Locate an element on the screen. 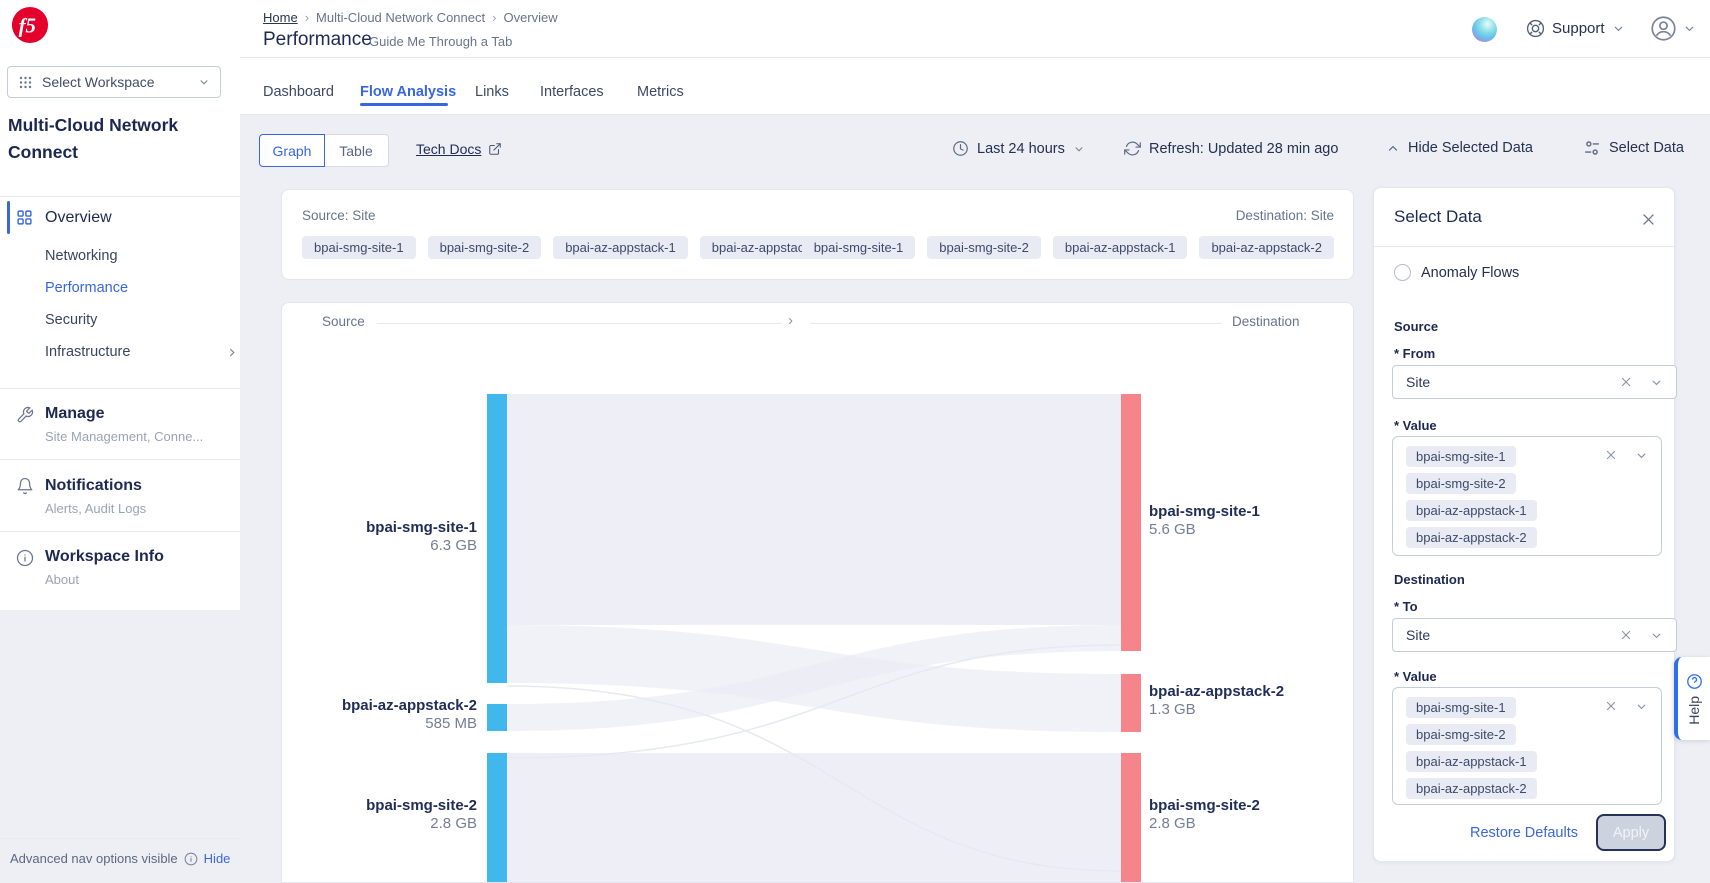 The width and height of the screenshot is (1710, 883). sidebar-divider is located at coordinates (120, 196).